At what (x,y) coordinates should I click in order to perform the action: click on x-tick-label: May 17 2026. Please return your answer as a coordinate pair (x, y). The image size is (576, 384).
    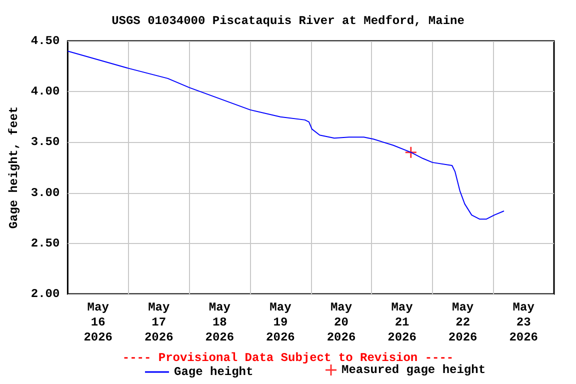
    Looking at the image, I should click on (159, 322).